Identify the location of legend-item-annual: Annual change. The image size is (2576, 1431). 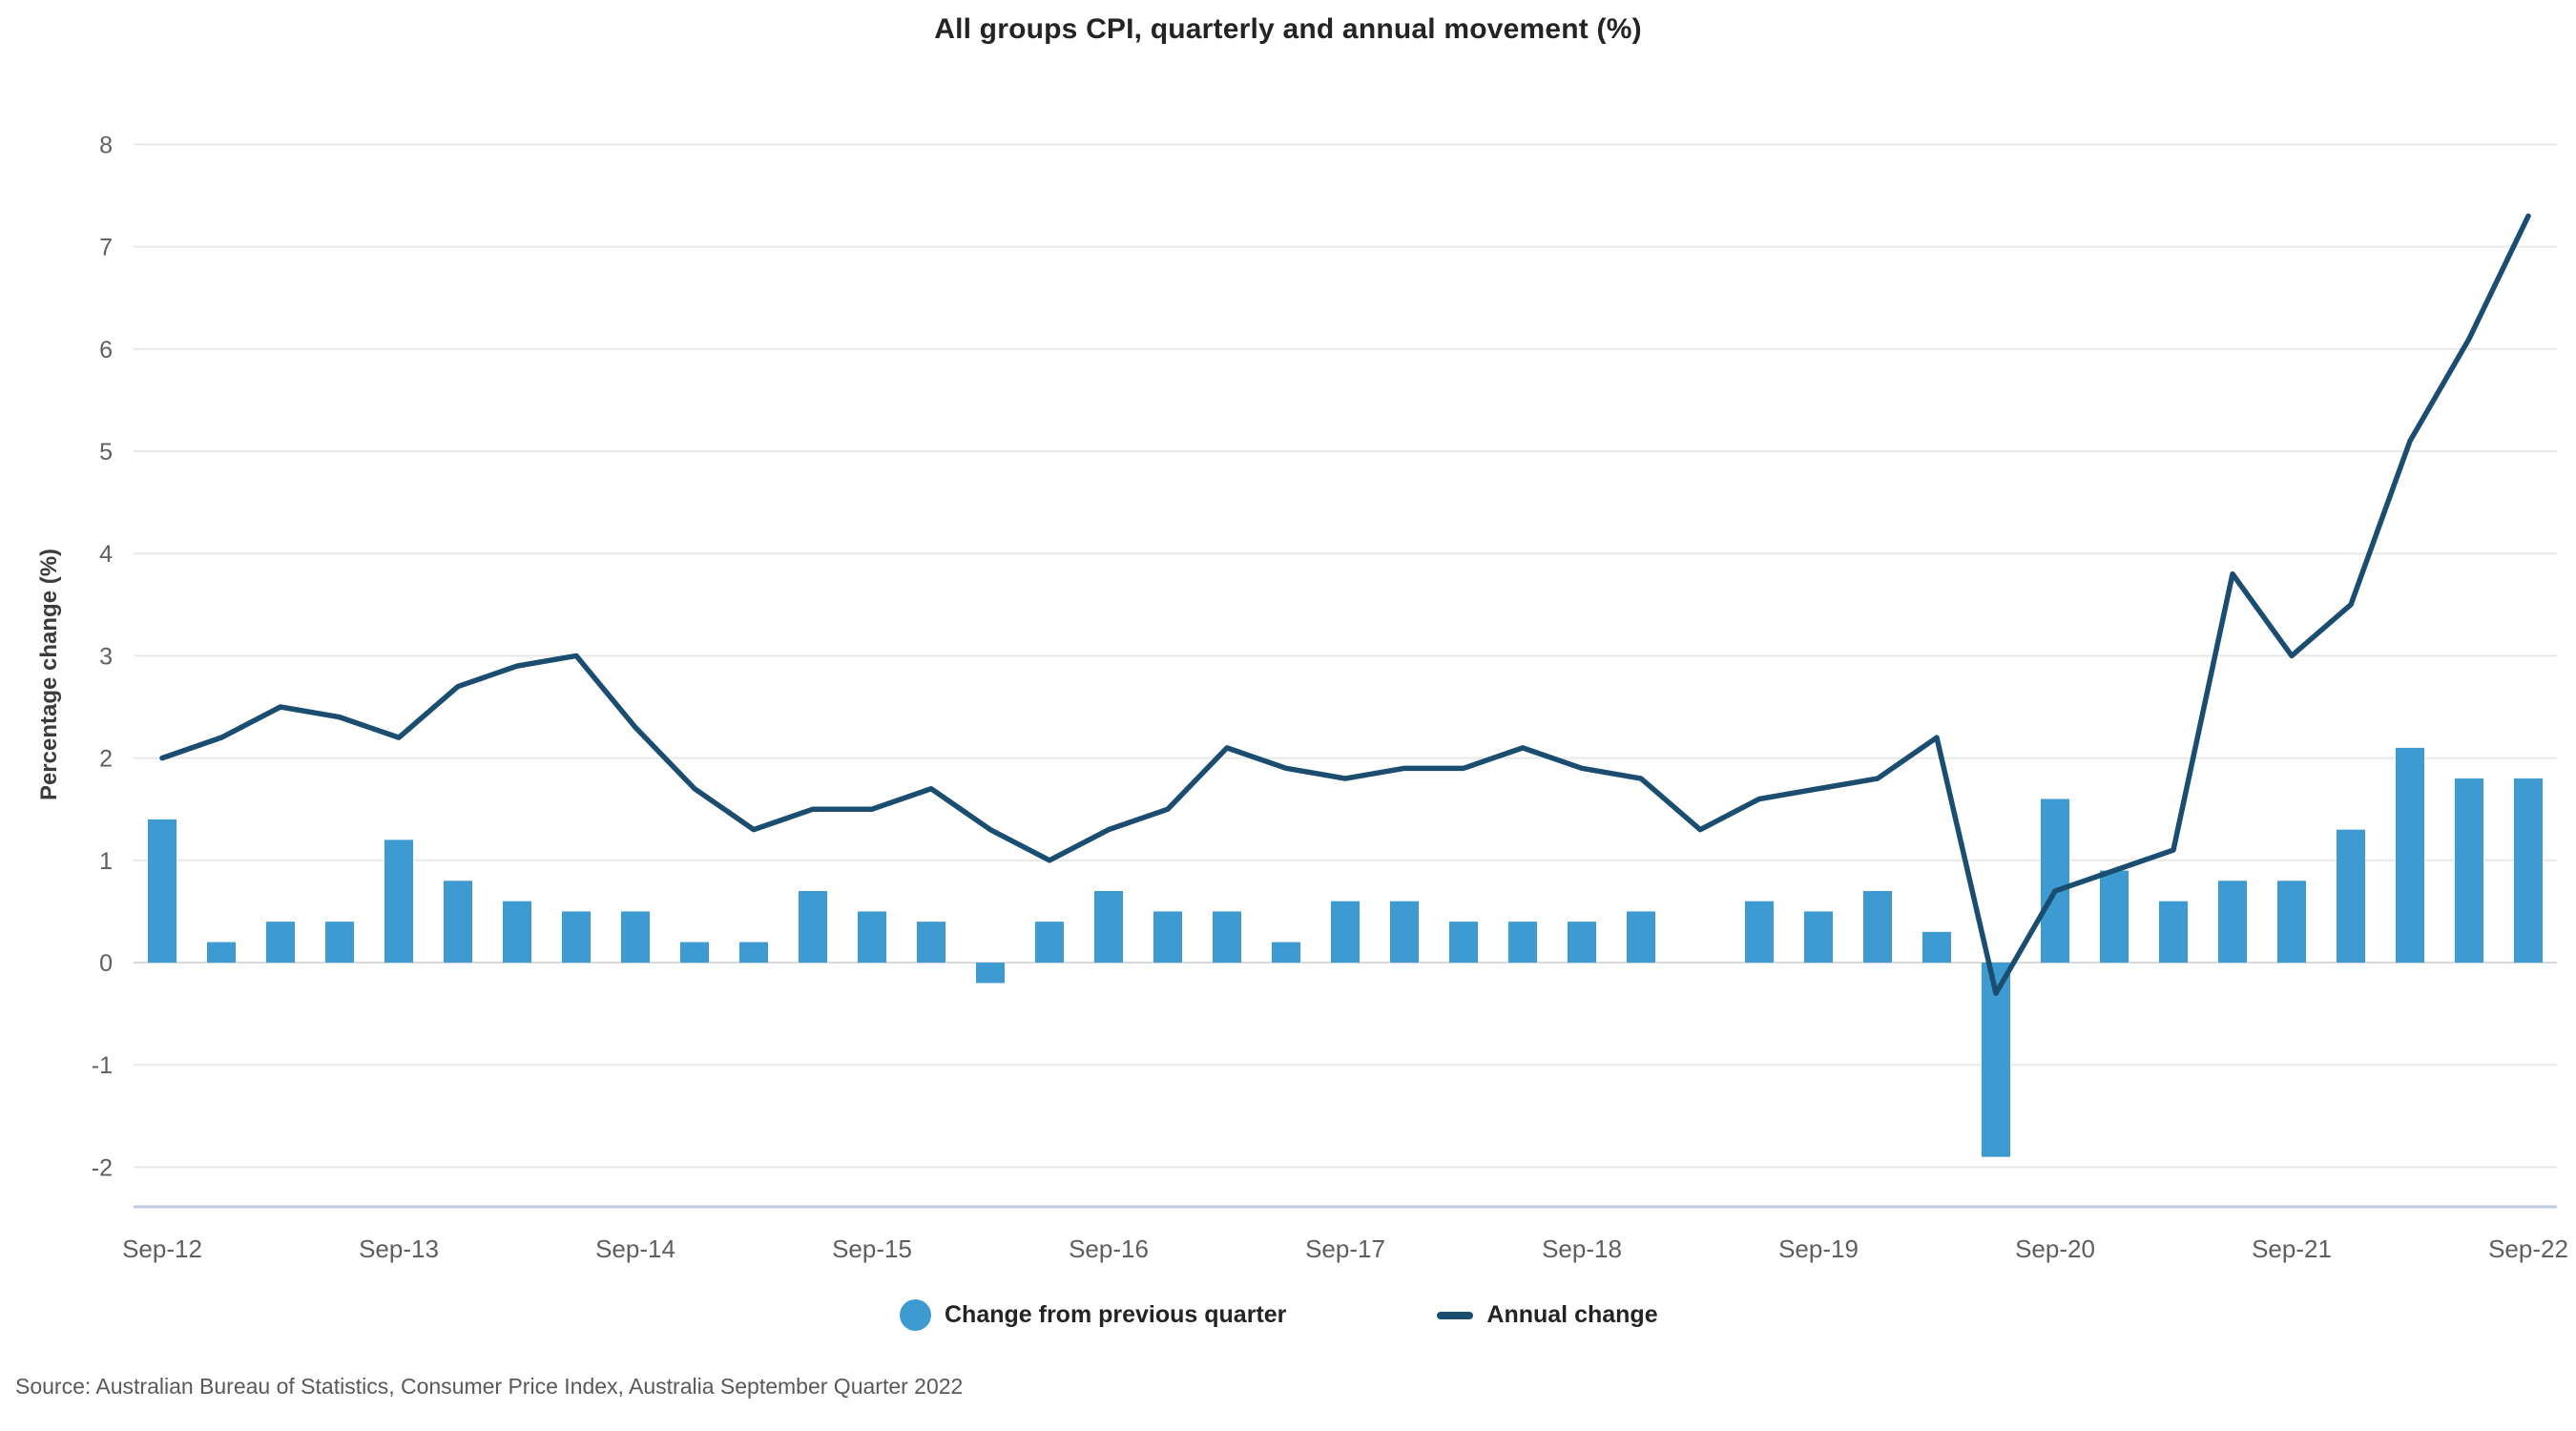
(1547, 1315).